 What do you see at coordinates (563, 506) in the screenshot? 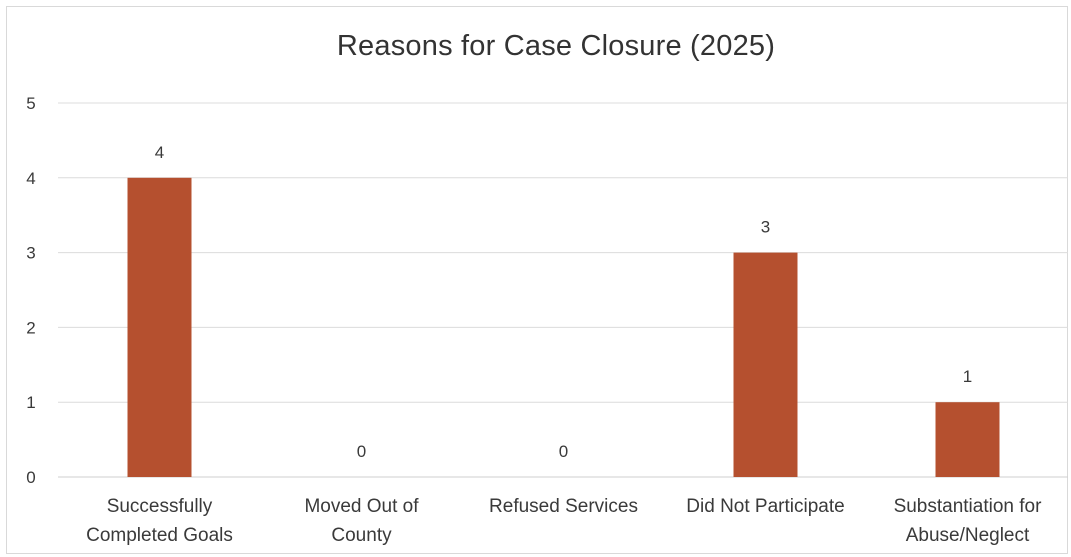
I see `category-label: Refused Services` at bounding box center [563, 506].